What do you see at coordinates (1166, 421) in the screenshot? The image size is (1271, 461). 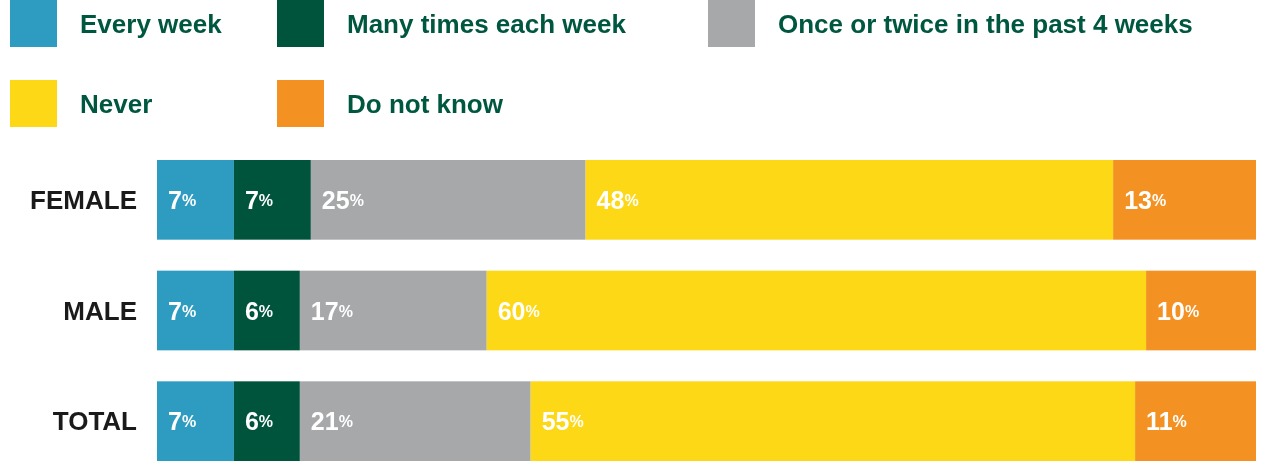 I see `data-label: 11%` at bounding box center [1166, 421].